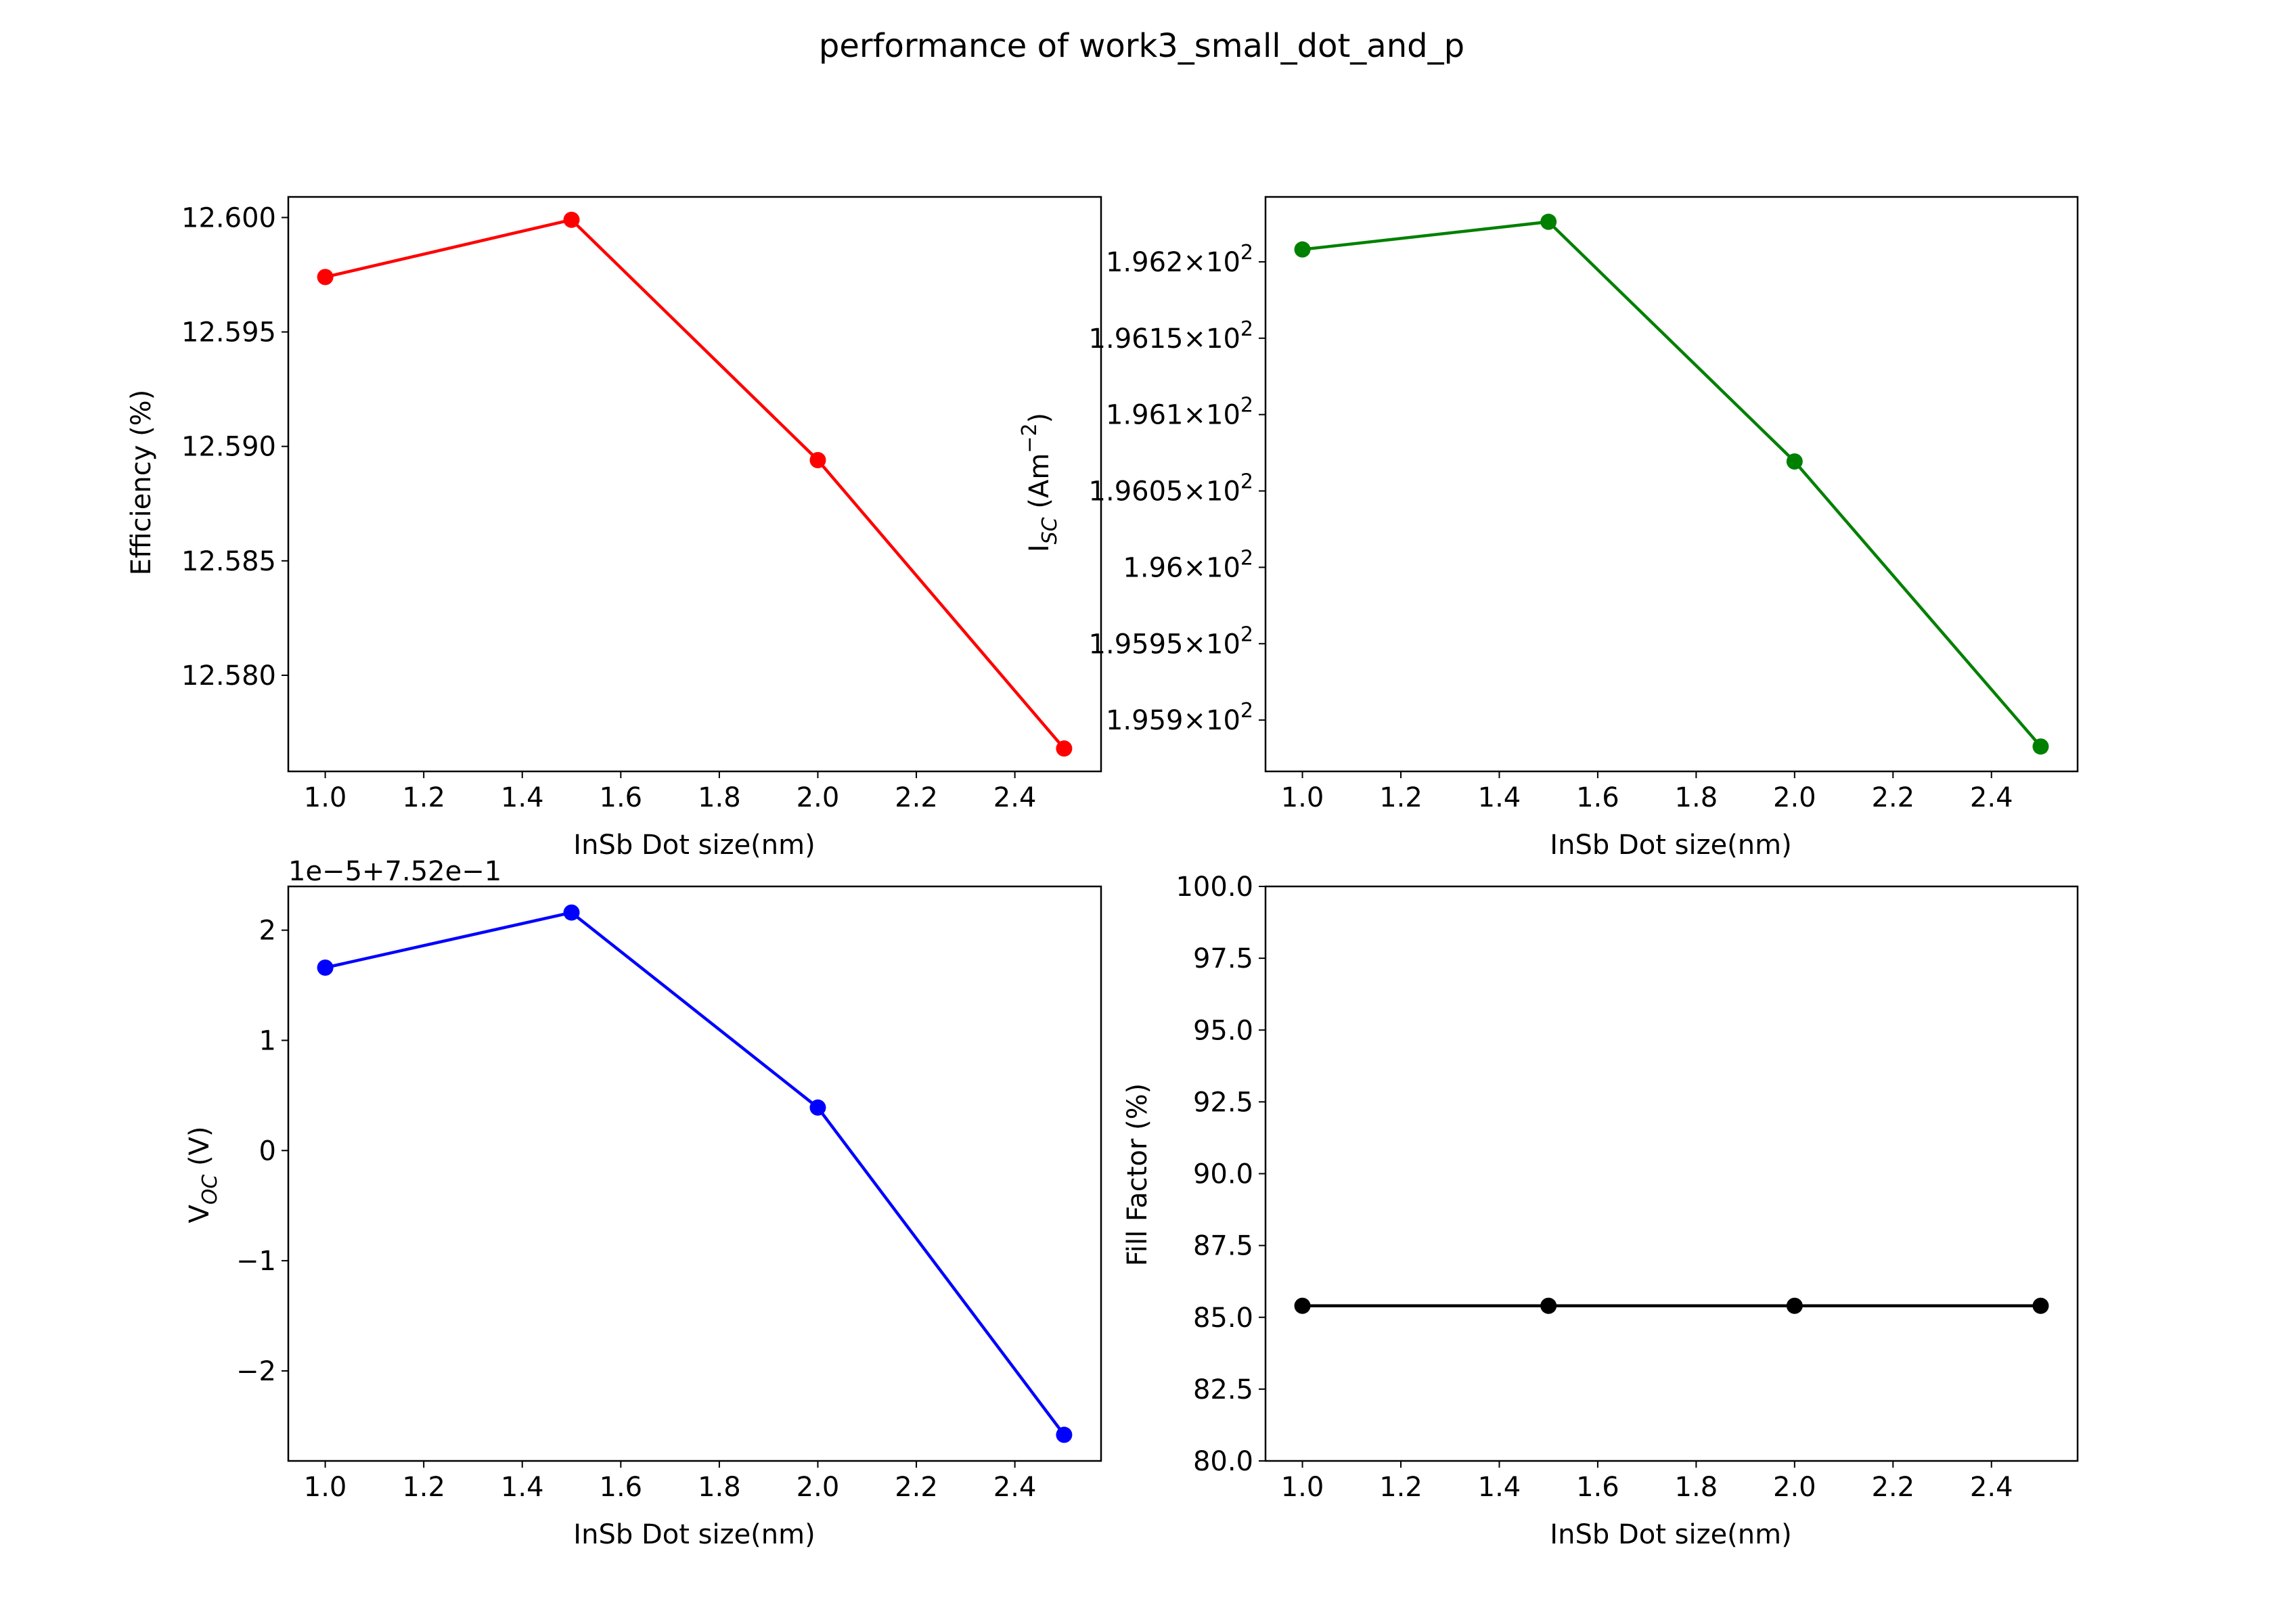 The height and width of the screenshot is (1624, 2284). What do you see at coordinates (228, 332) in the screenshot?
I see `efficiency-ytick-label: 12.595` at bounding box center [228, 332].